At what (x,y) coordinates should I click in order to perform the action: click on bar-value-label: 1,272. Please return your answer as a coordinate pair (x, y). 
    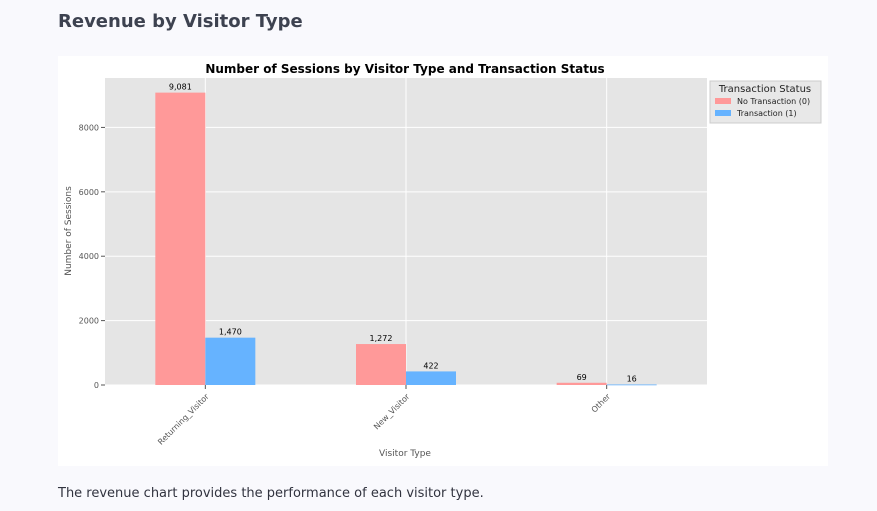
    Looking at the image, I should click on (381, 338).